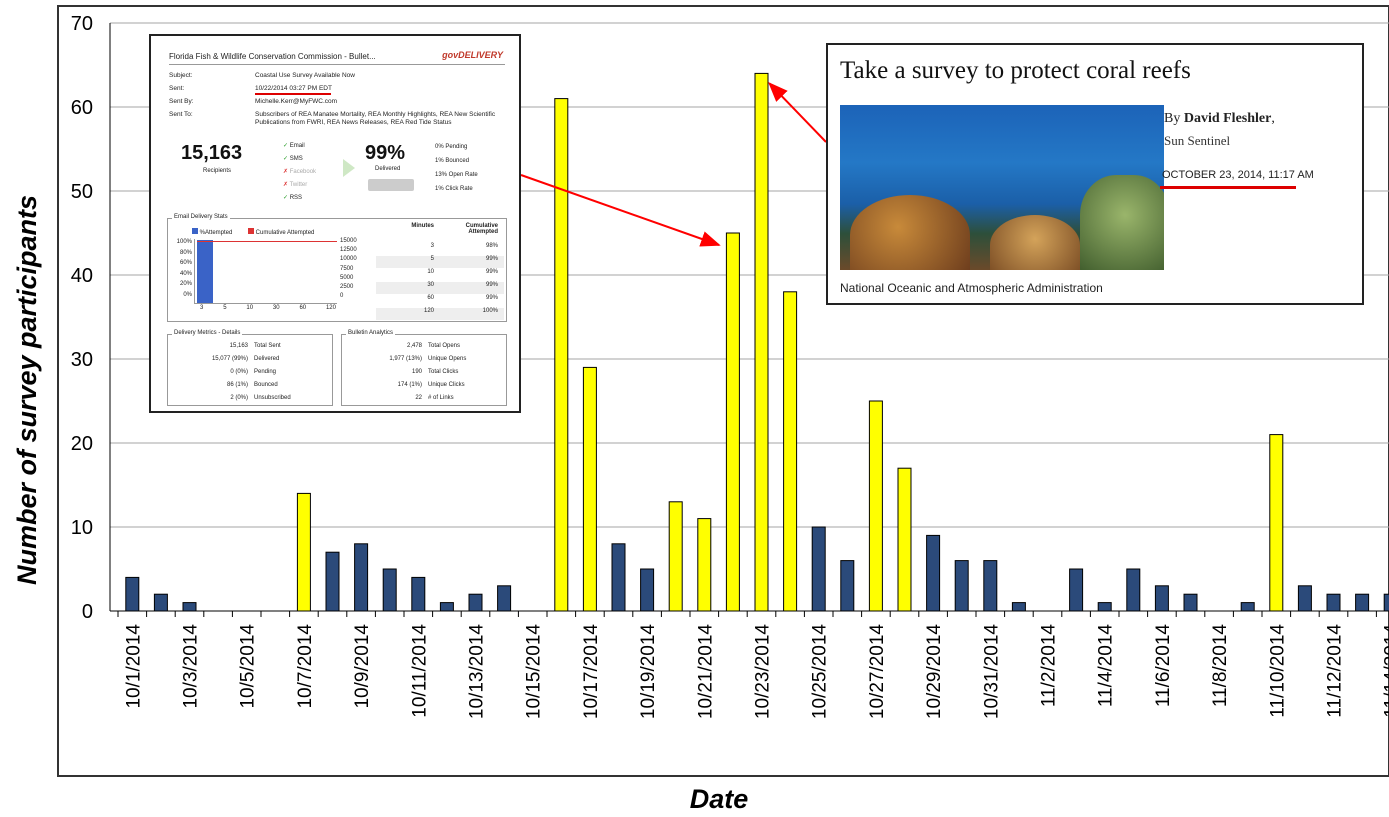 This screenshot has height=817, width=1389. Describe the element at coordinates (1197, 140) in the screenshot. I see `article-outlet: Sun Sentinel` at that location.